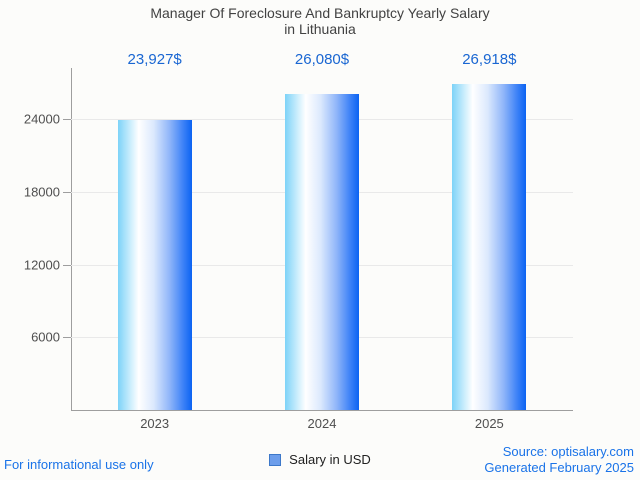  I want to click on x-tick-label: 2024, so click(322, 423).